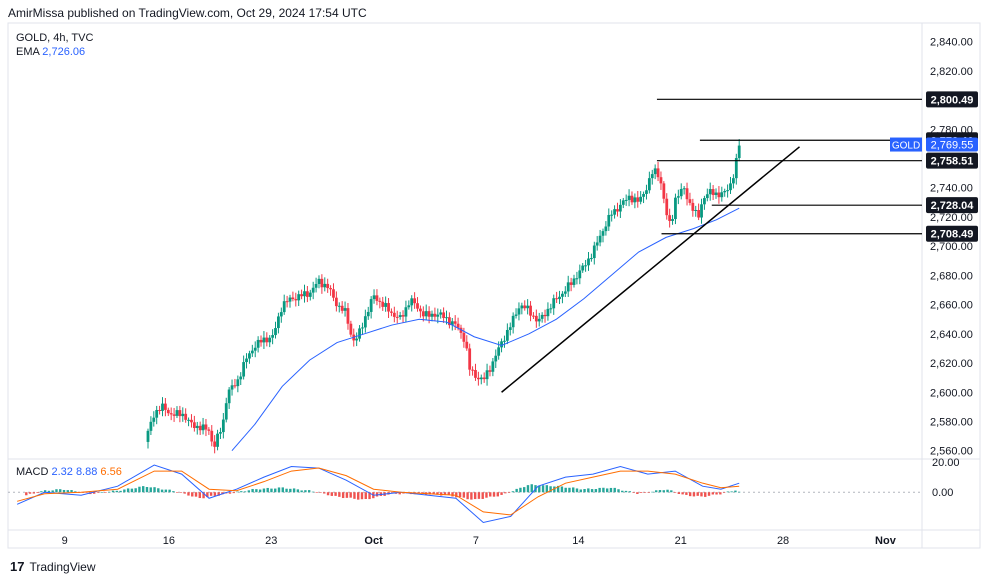 The width and height of the screenshot is (990, 582). Describe the element at coordinates (942, 493) in the screenshot. I see `macd-y-tick-label: 0.00` at that location.